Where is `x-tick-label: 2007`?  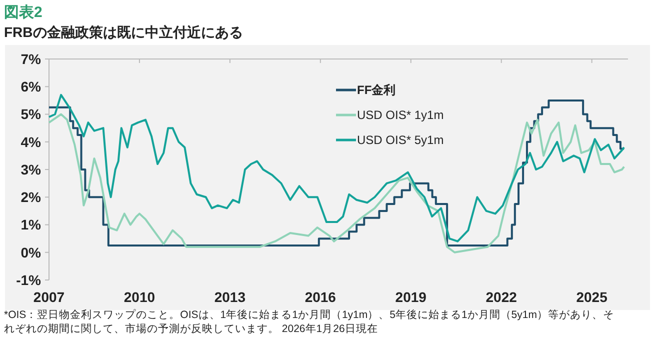 x-tick-label: 2007 is located at coordinates (49, 297).